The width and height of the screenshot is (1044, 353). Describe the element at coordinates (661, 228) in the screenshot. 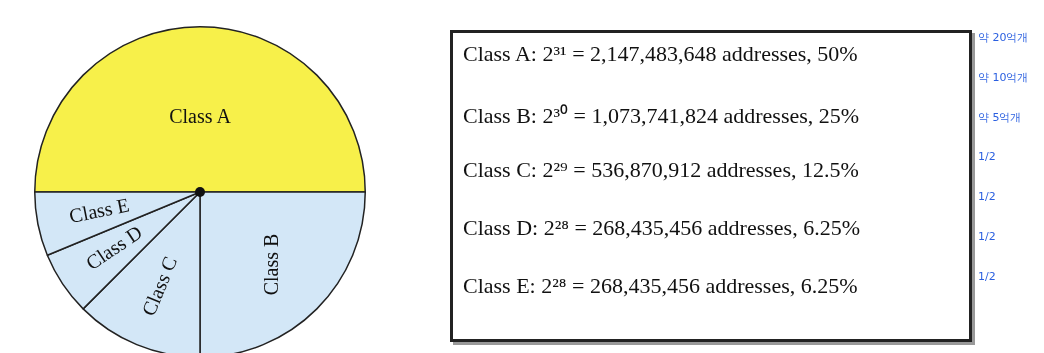

I see `category-label: Class D: 2²⁸ = 268,435,456 addresses, 6.25%` at that location.